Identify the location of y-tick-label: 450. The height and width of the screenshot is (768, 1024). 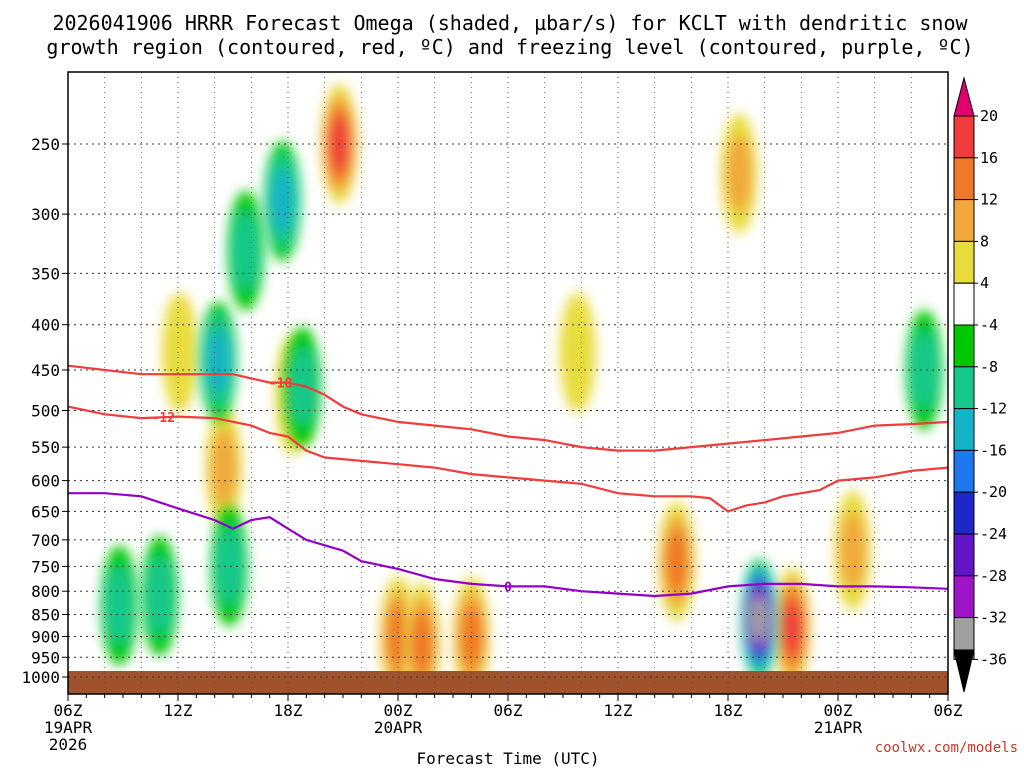
(45, 370).